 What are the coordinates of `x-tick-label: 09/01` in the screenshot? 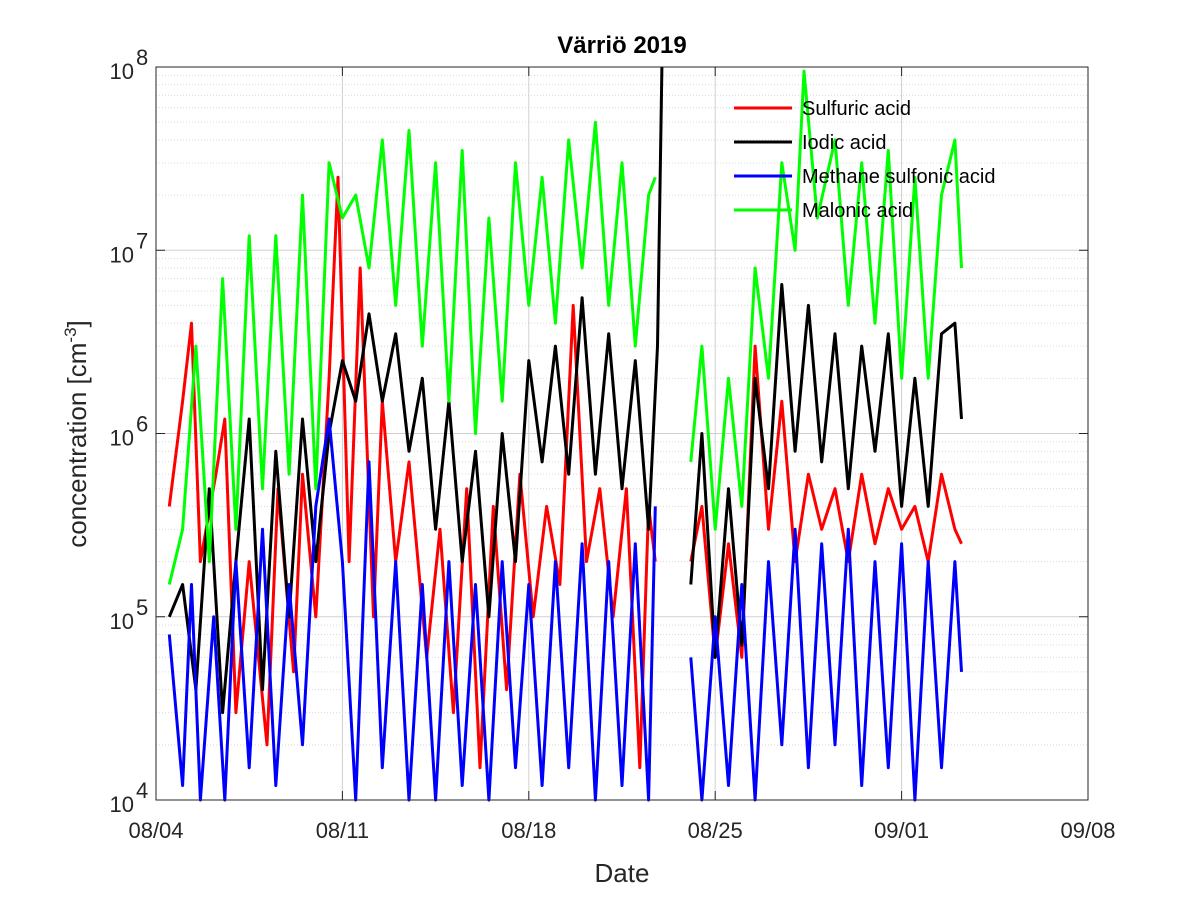 It's located at (901, 830).